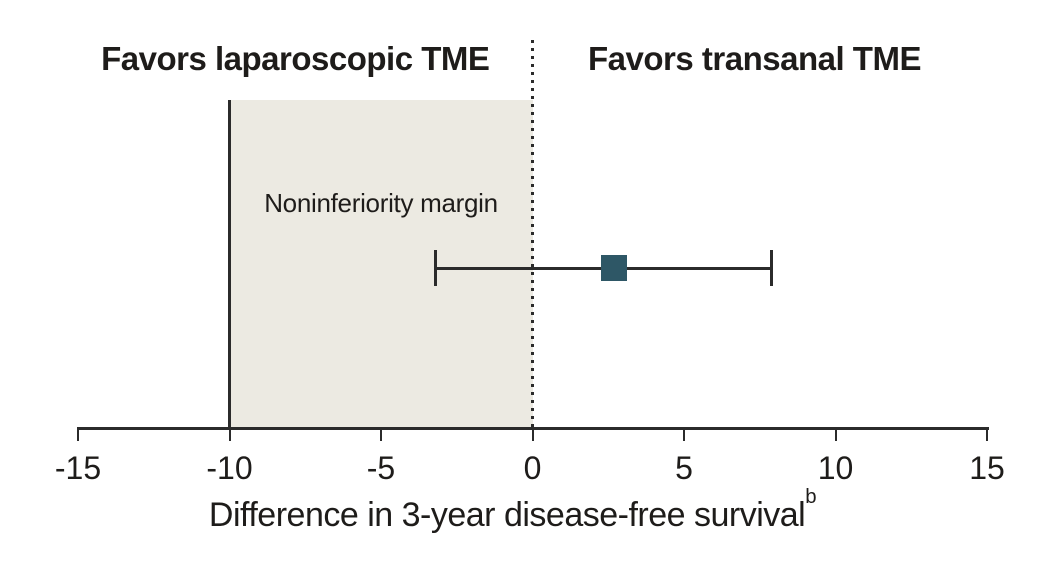 This screenshot has height=578, width=1050. I want to click on confidence-interval-right-cap, so click(772, 268).